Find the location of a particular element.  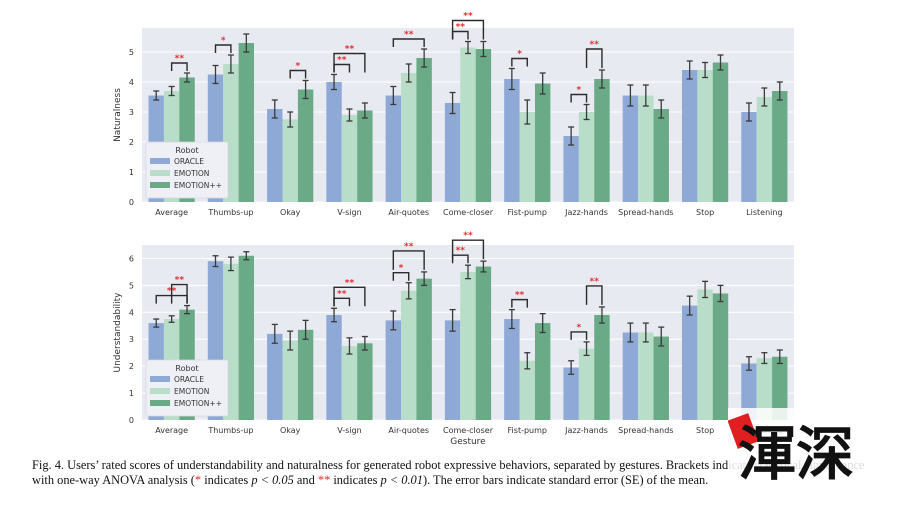

caption-p-005: p < 0.05 is located at coordinates (272, 480).